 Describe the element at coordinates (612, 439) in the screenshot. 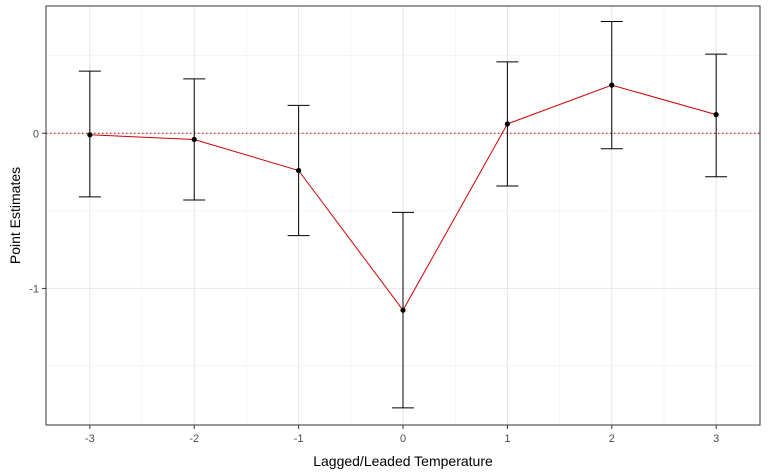

I see `x-tick-label: 2` at that location.